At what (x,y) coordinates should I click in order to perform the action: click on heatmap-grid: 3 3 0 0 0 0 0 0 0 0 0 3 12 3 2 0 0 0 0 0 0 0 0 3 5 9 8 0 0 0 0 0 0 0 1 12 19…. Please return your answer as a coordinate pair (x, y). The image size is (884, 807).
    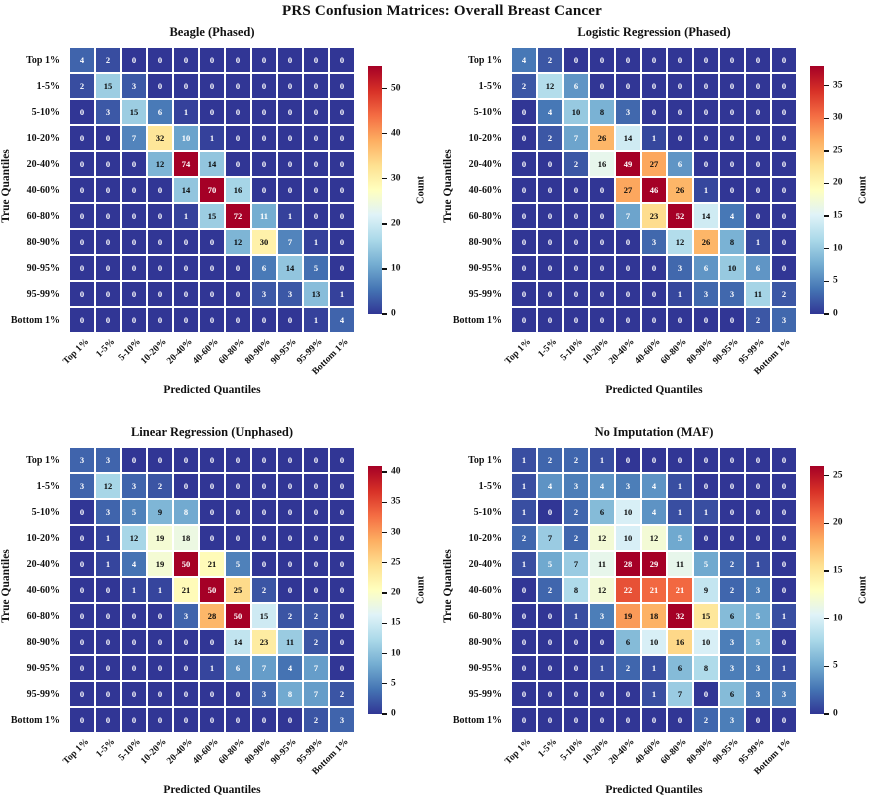
    Looking at the image, I should click on (212, 590).